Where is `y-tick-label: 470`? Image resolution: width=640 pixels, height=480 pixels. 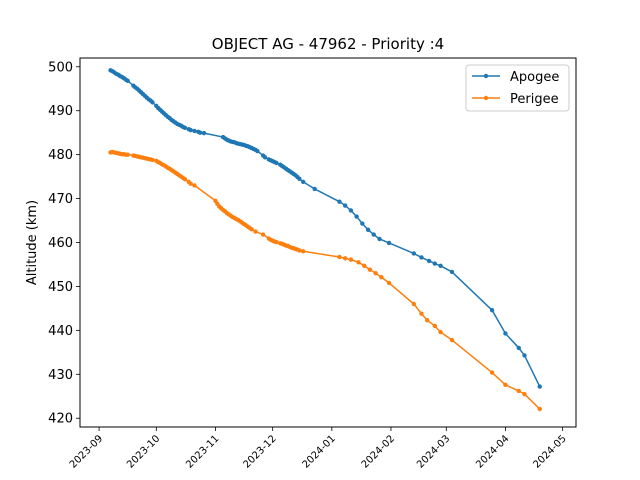
y-tick-label: 470 is located at coordinates (60, 199).